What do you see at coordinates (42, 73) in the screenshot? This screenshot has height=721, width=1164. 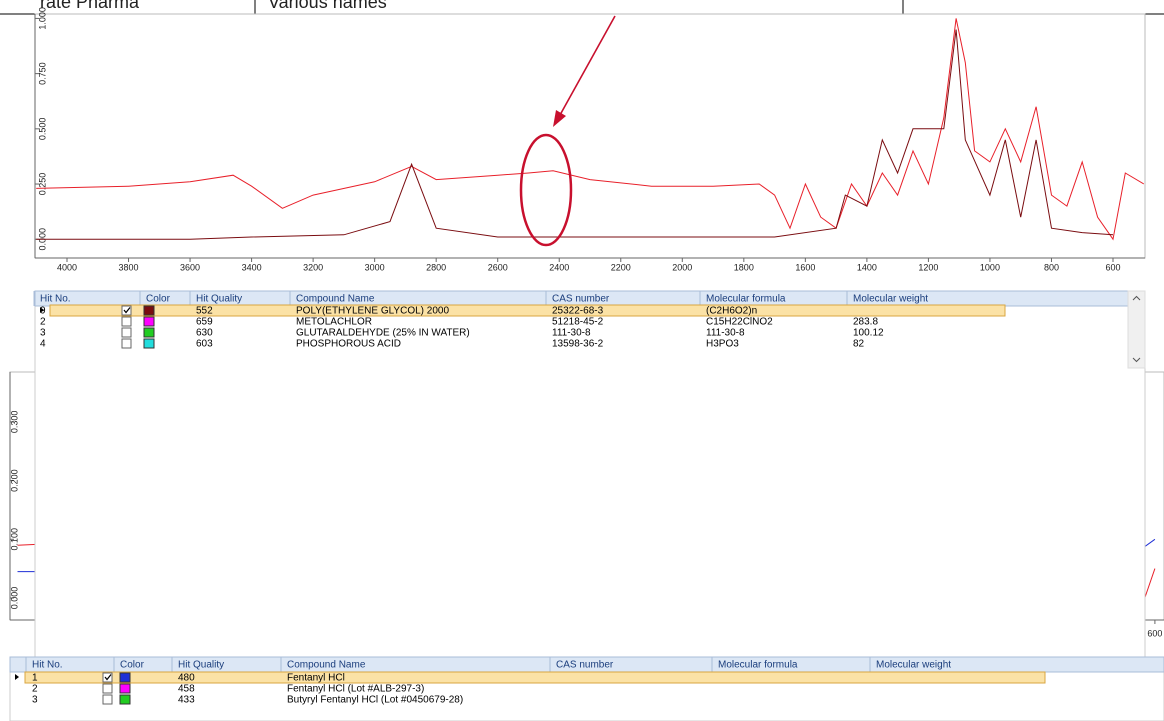 I see `y-tick-label: 0.750` at bounding box center [42, 73].